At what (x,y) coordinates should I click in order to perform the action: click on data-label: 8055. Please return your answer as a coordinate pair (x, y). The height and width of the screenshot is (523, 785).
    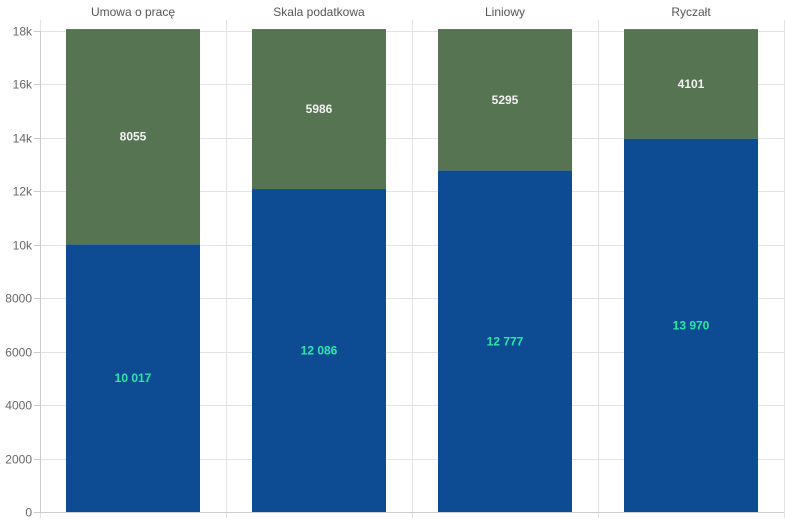
    Looking at the image, I should click on (133, 137).